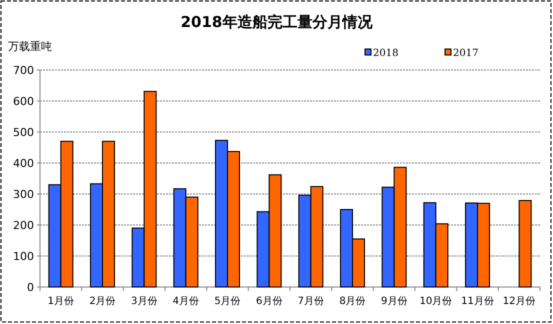 Image resolution: width=553 pixels, height=324 pixels. I want to click on x-tick-label: 4月份, so click(186, 301).